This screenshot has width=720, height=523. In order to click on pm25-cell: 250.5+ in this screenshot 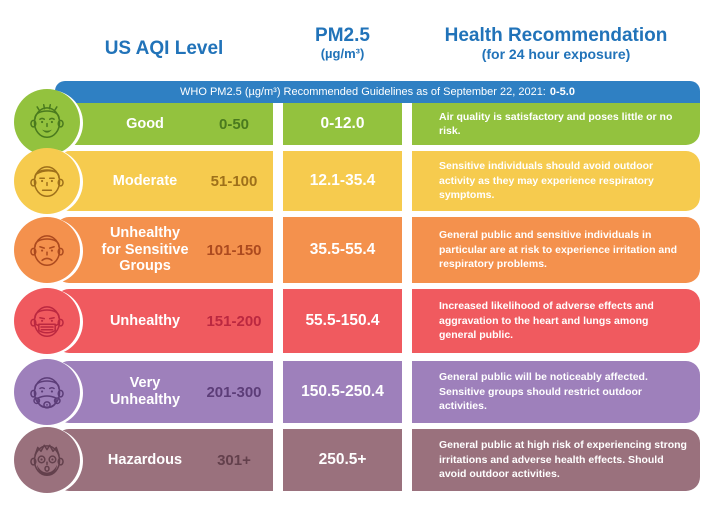, I will do `click(342, 460)`.